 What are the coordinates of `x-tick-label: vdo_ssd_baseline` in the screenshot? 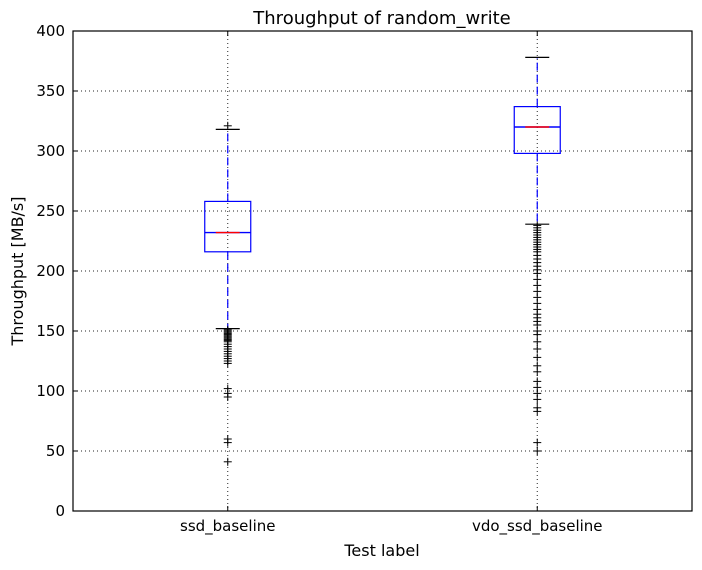 It's located at (537, 526).